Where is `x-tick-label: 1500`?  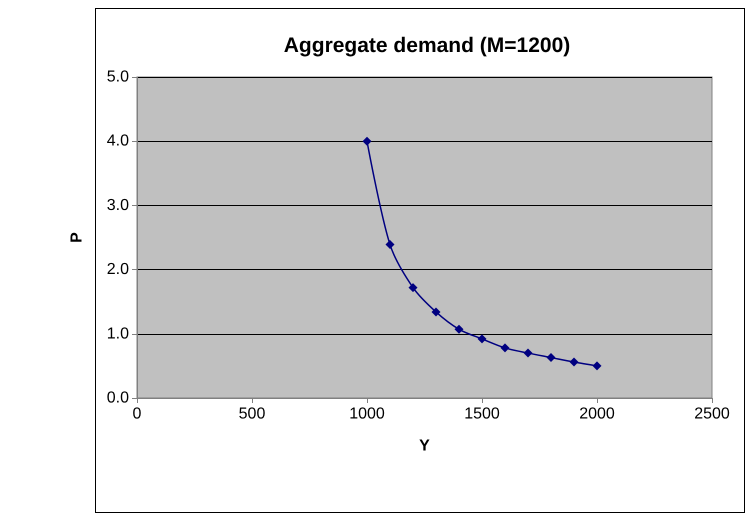 x-tick-label: 1500 is located at coordinates (482, 414).